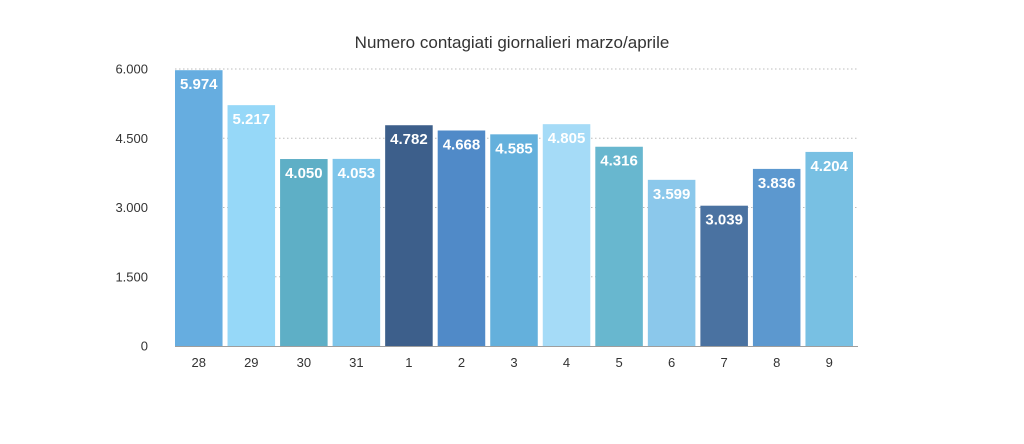 The width and height of the screenshot is (1024, 444). Describe the element at coordinates (304, 173) in the screenshot. I see `data-label-30: 4.050` at that location.